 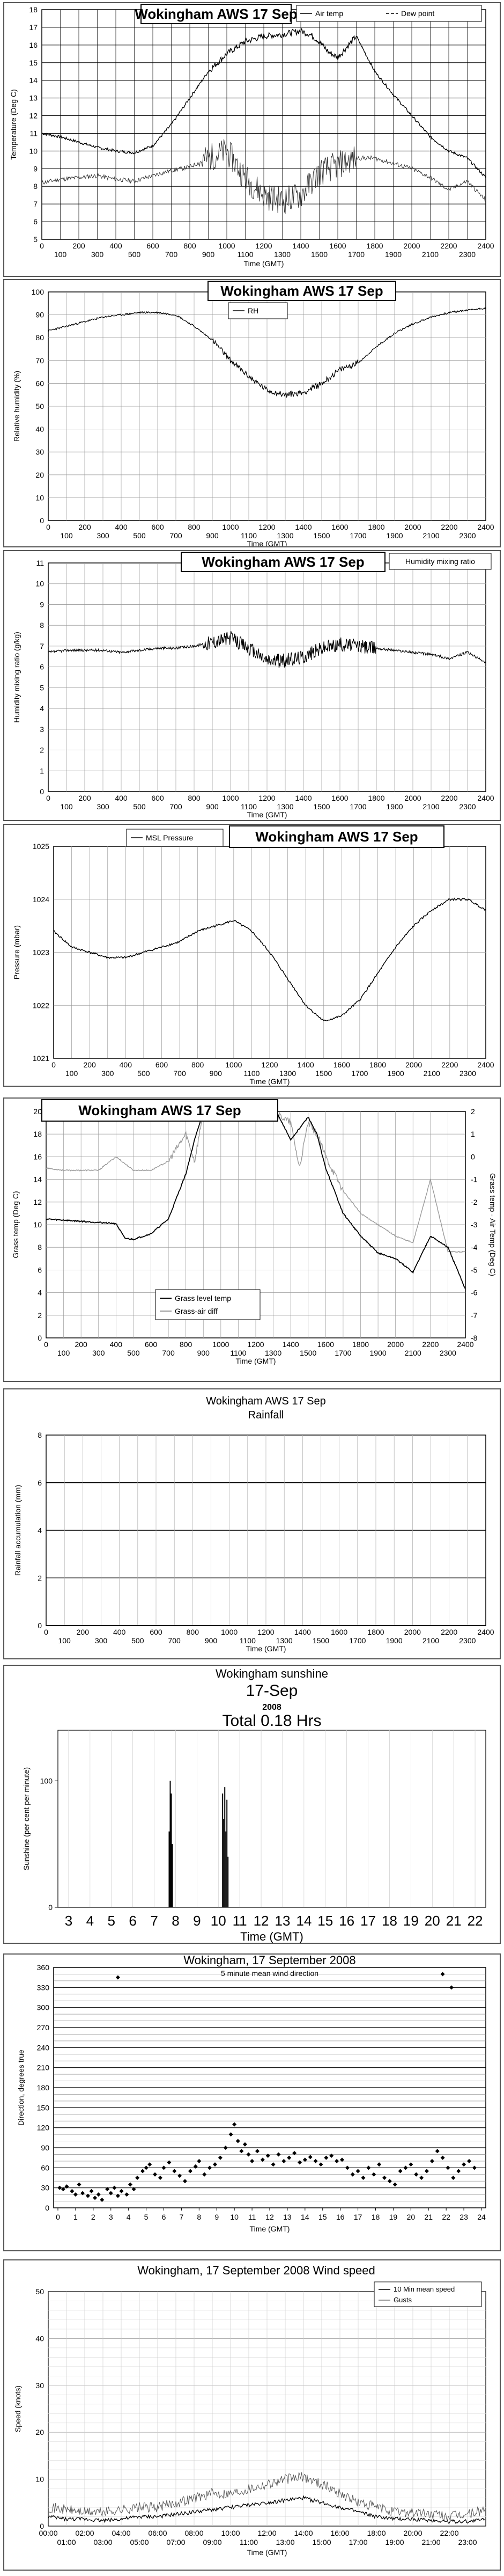 I want to click on x-tick-label: 3, so click(x=68, y=1921).